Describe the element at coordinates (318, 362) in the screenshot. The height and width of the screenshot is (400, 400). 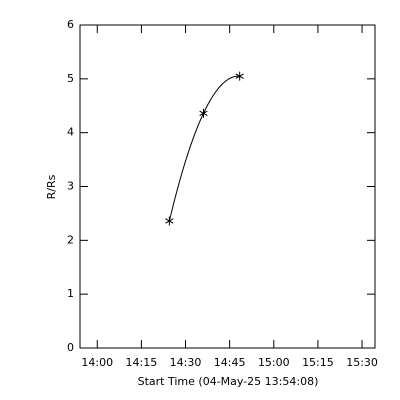
I see `x-tick-label: 15:15` at that location.